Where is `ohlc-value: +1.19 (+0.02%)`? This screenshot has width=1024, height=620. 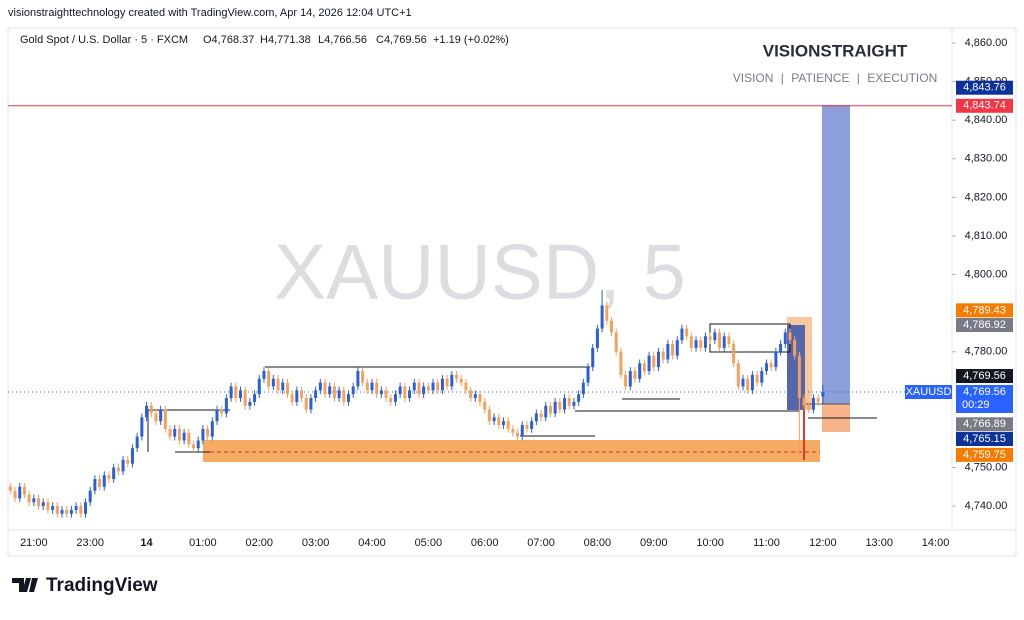 ohlc-value: +1.19 (+0.02%) is located at coordinates (471, 40).